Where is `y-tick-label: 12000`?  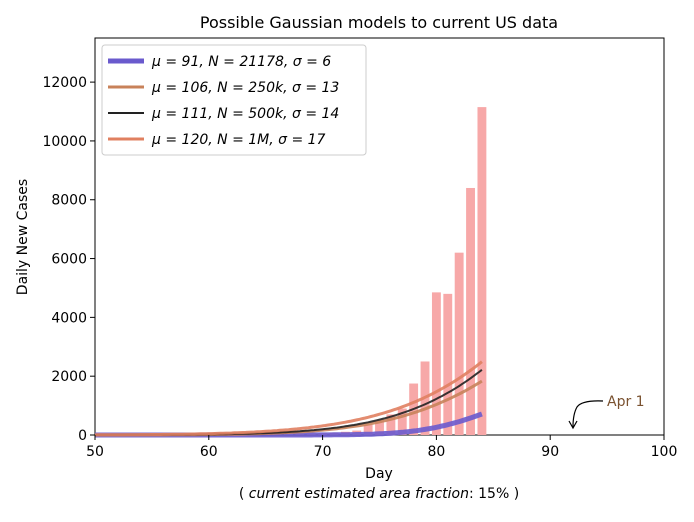 y-tick-label: 12000 is located at coordinates (64, 83).